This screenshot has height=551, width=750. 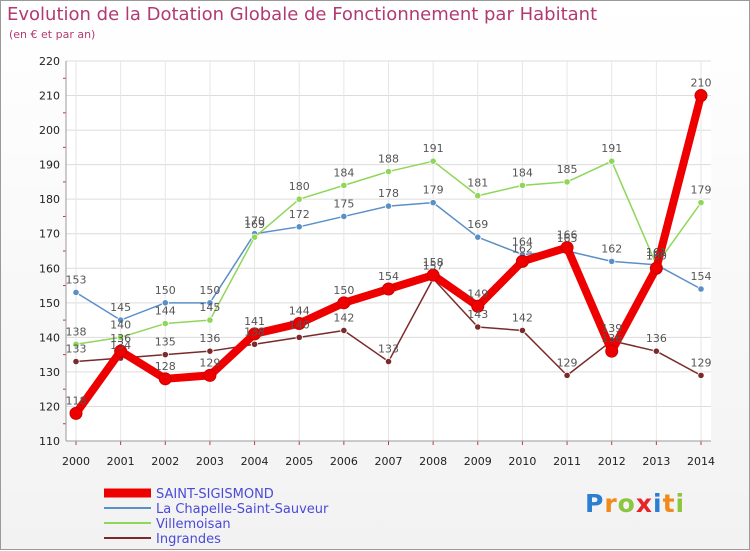 I want to click on x-tick-label: 2001, so click(x=121, y=461).